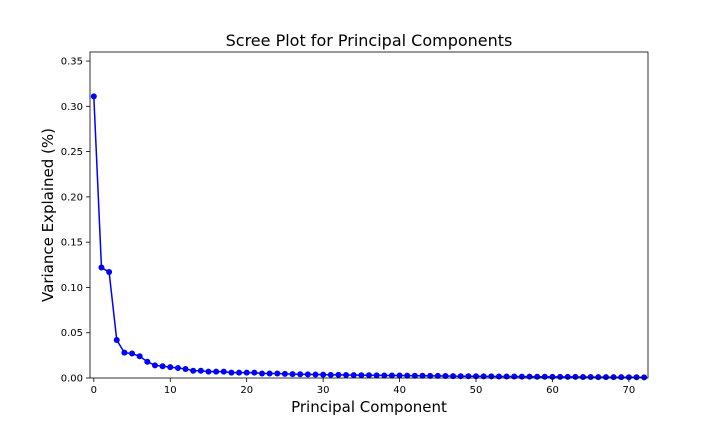 The height and width of the screenshot is (432, 720). I want to click on y-tick-label: 0.10, so click(72, 288).